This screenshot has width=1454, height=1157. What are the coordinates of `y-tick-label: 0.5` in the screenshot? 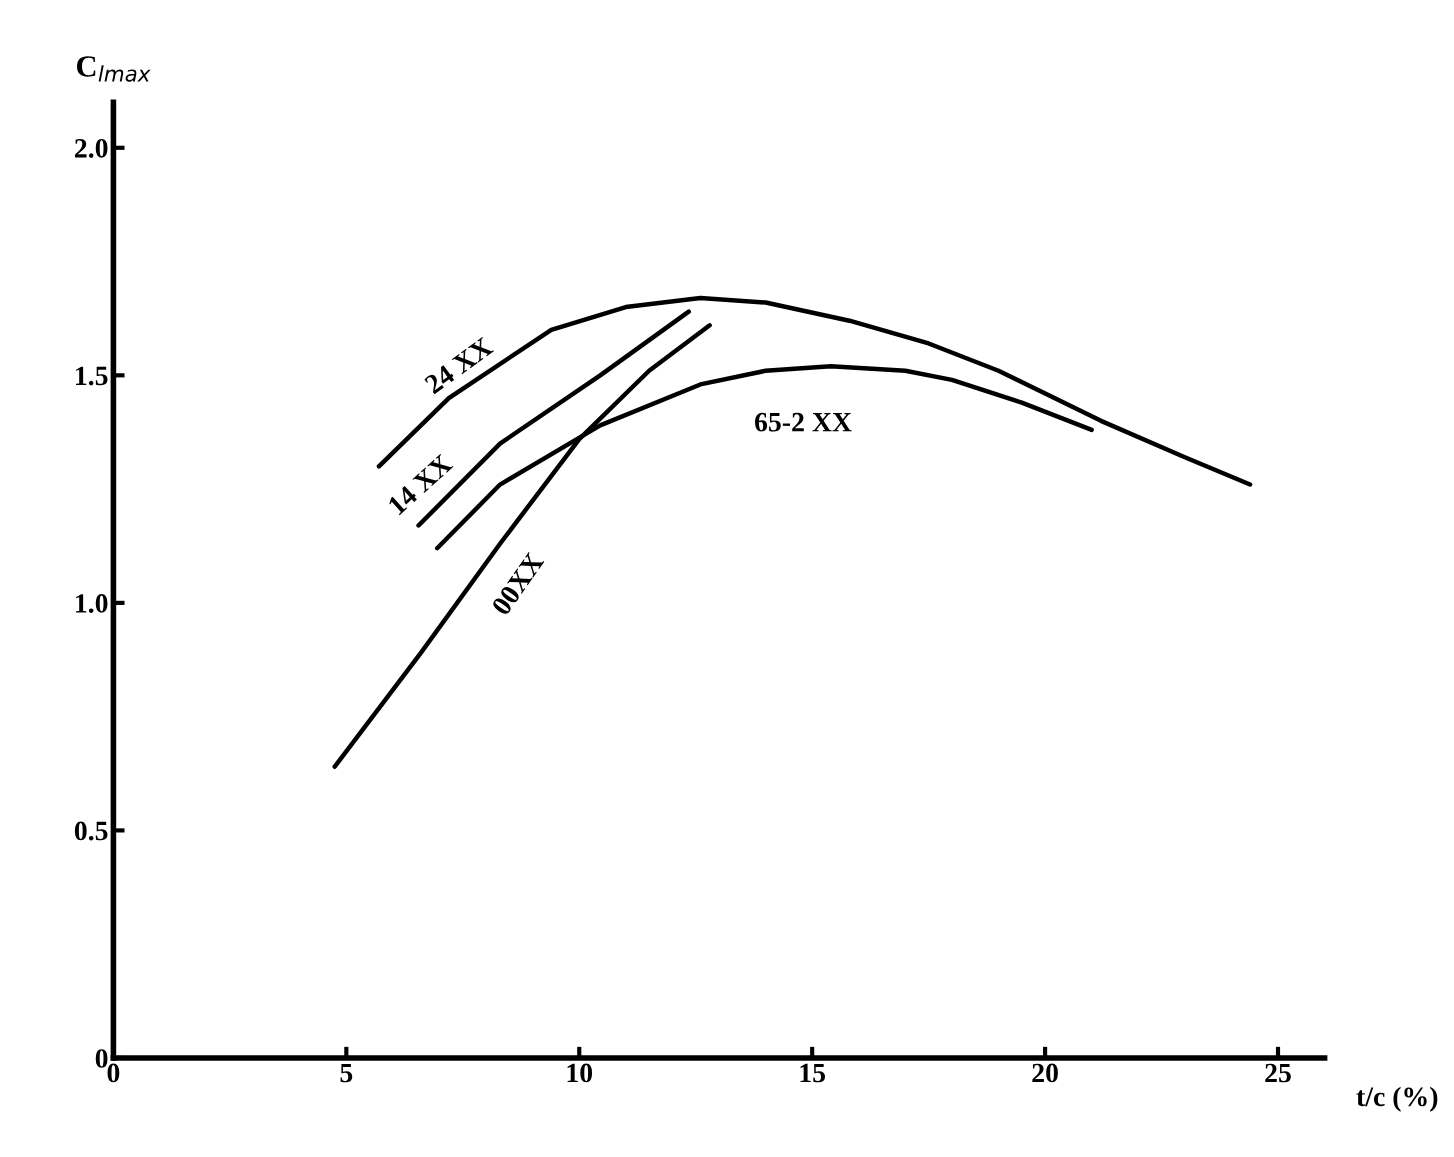 It's located at (91, 831).